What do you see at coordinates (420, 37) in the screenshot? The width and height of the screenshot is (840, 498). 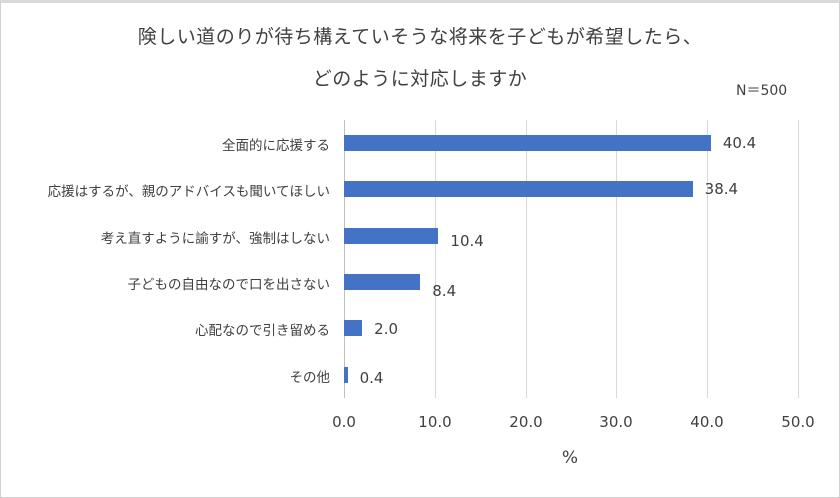 I see `chart-title-line-1: 険しい道のりが待ち構えていそうな将来を子どもが希望したら、` at bounding box center [420, 37].